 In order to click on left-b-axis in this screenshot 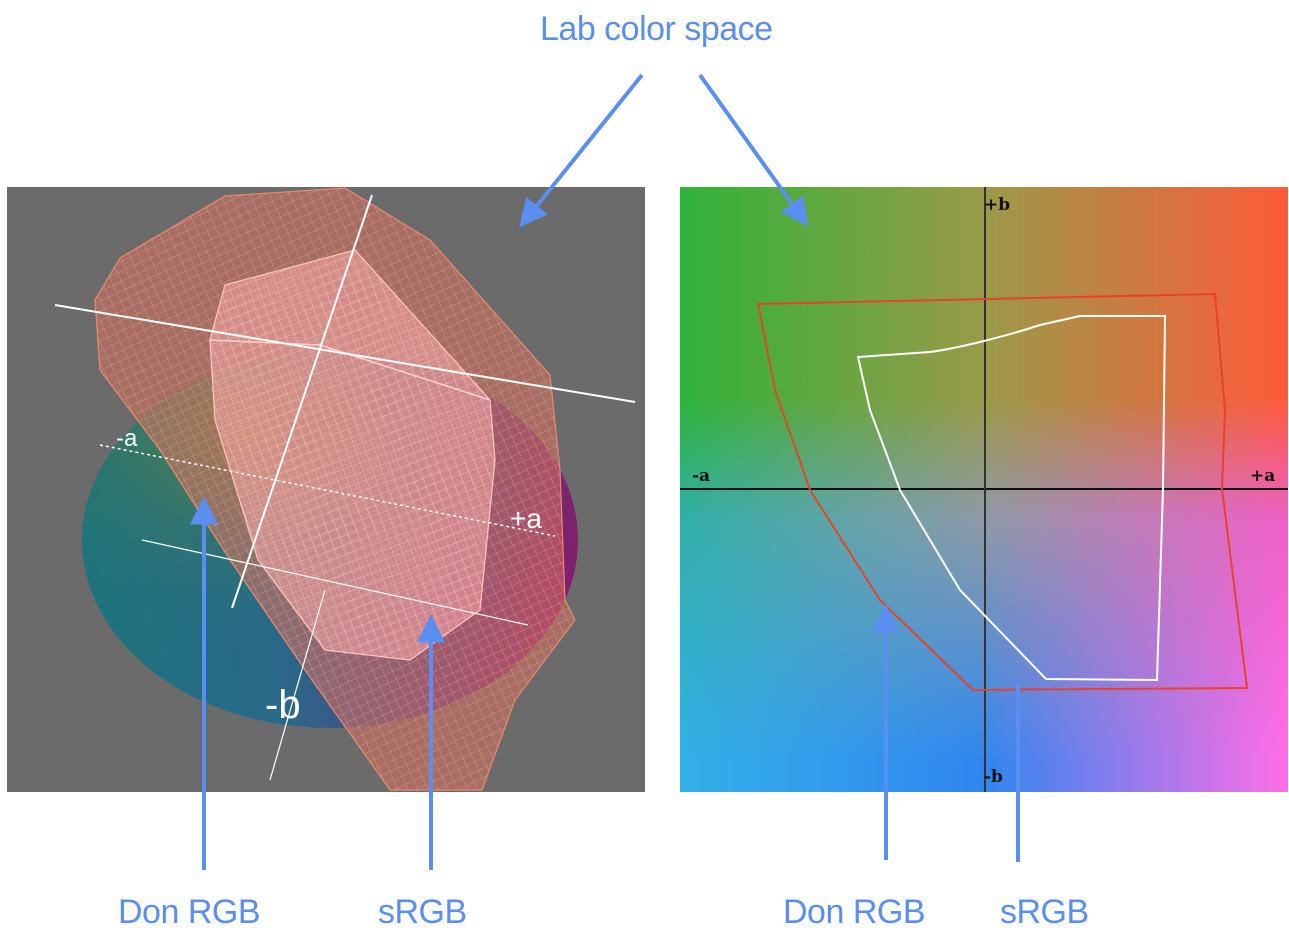, I will do `click(297, 685)`.